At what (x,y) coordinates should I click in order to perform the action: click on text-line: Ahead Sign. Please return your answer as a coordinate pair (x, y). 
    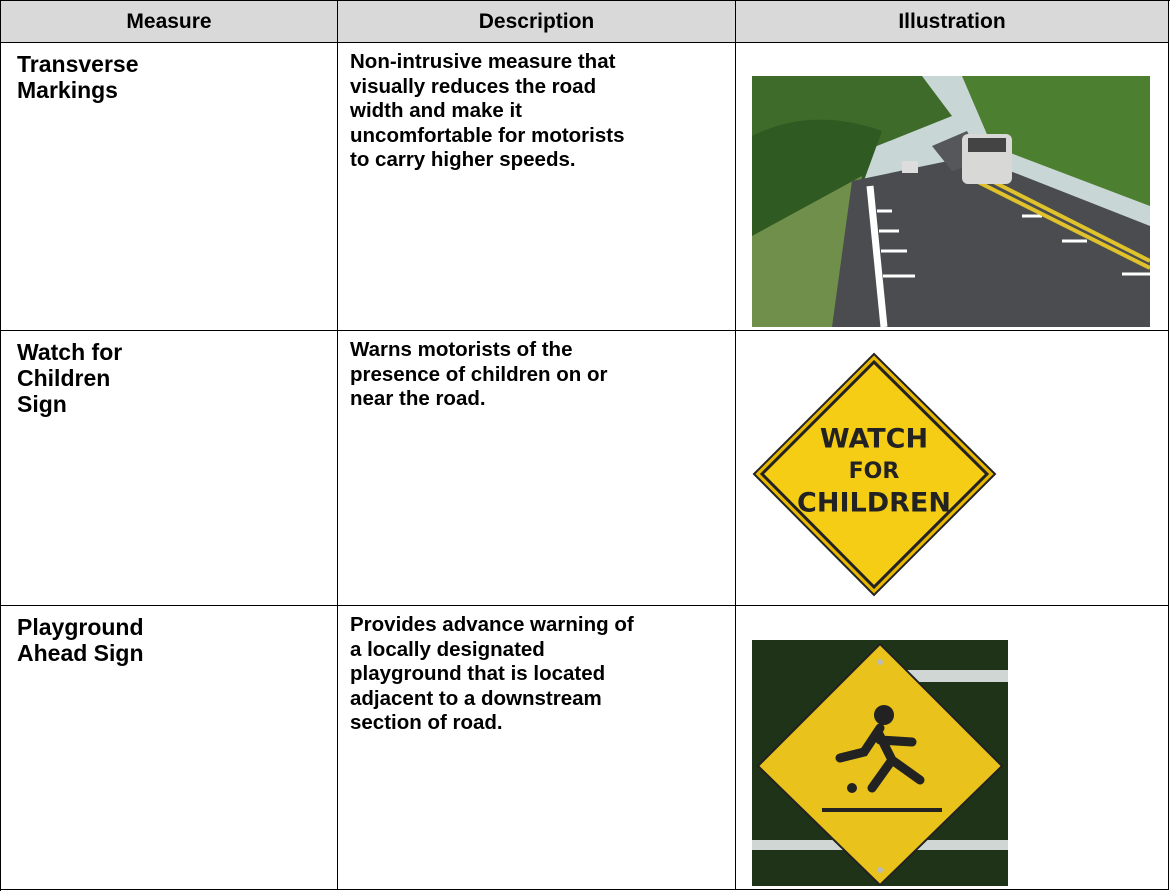
    Looking at the image, I should click on (80, 653).